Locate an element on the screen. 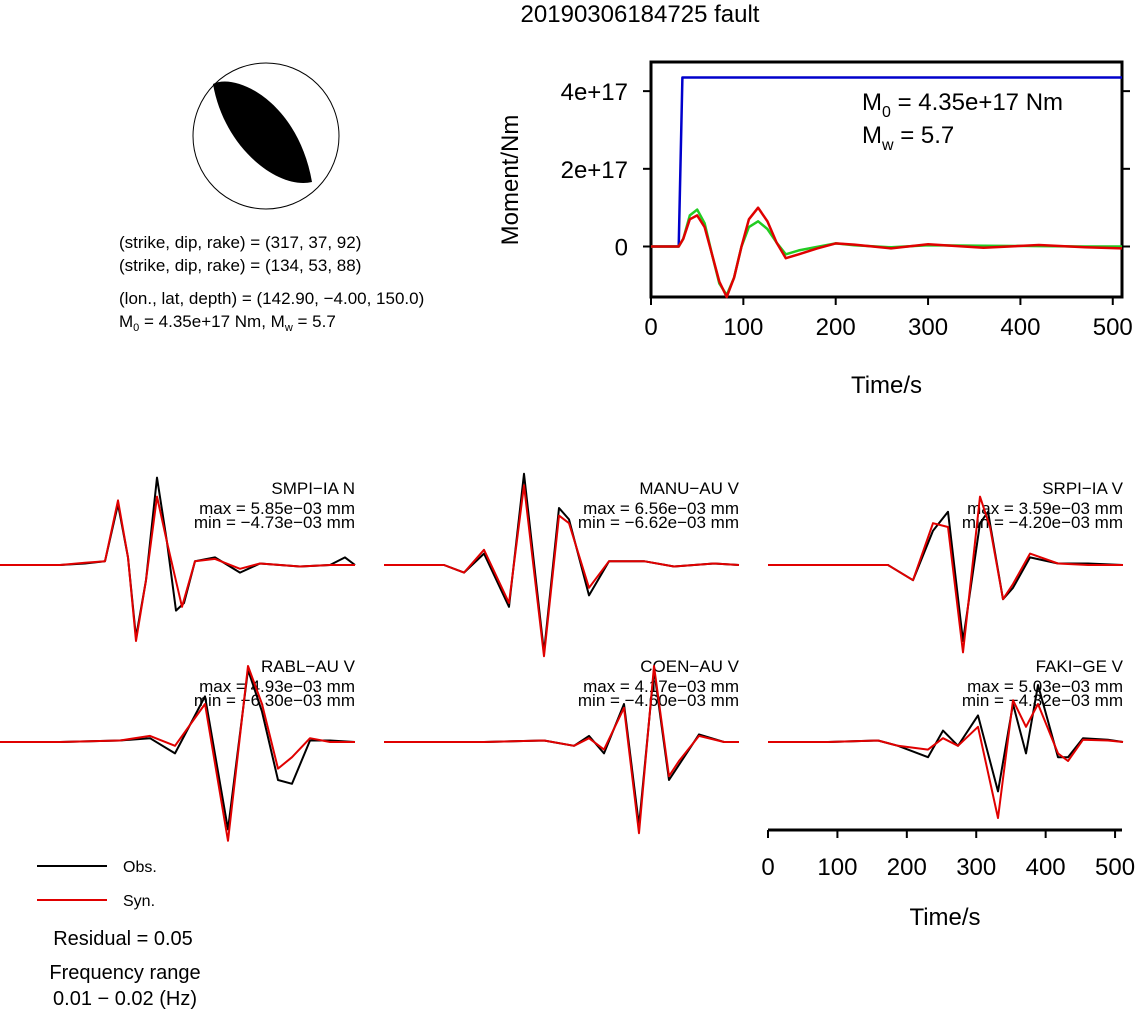 The image size is (1139, 1009). moment-magnitude-text: M0 = 4.35e+17 Nm, Mw = 5.7 is located at coordinates (227, 323).